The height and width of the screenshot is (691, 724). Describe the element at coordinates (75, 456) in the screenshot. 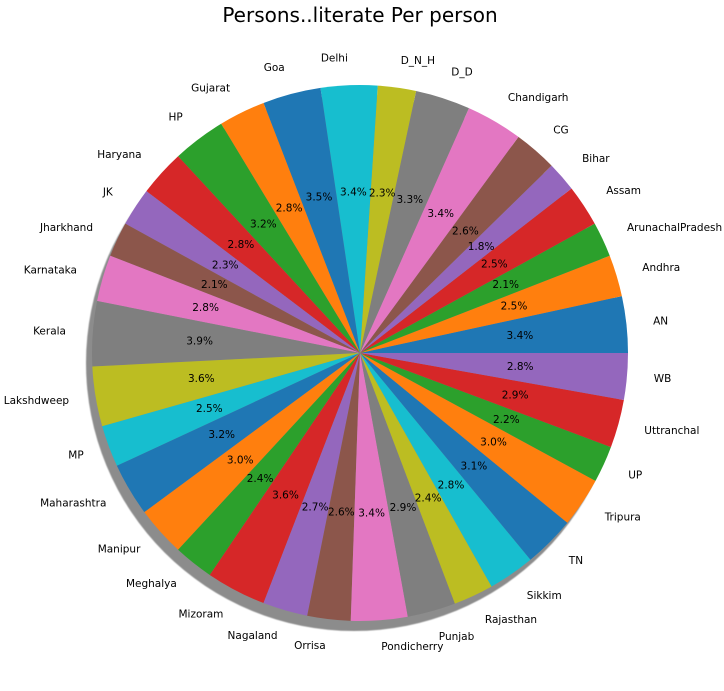

I see `slice-label-mp: MP` at that location.